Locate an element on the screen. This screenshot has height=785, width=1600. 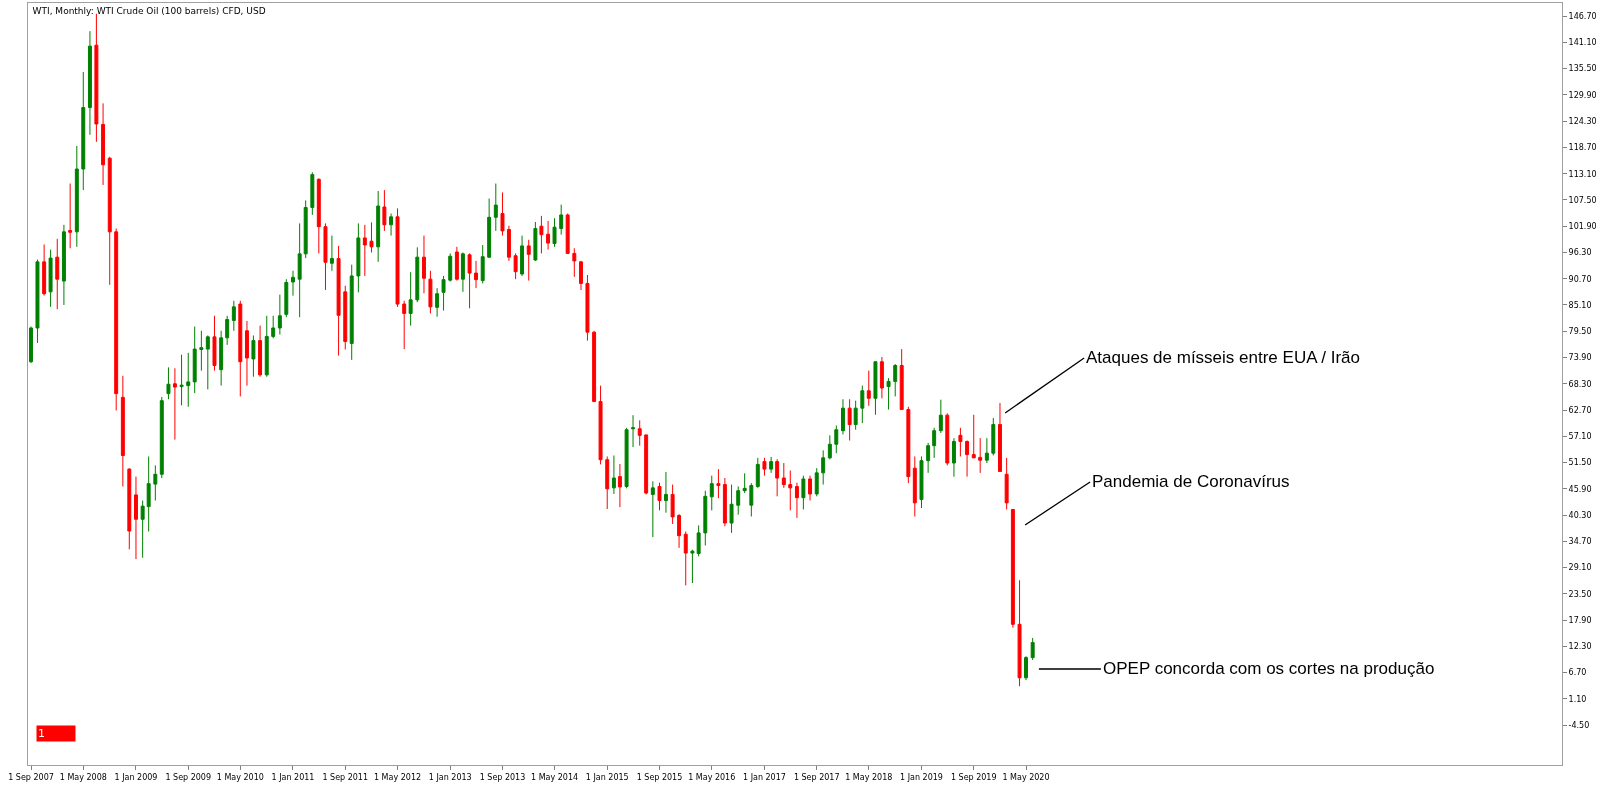
y-tick-label: 68.30 is located at coordinates (1580, 384).